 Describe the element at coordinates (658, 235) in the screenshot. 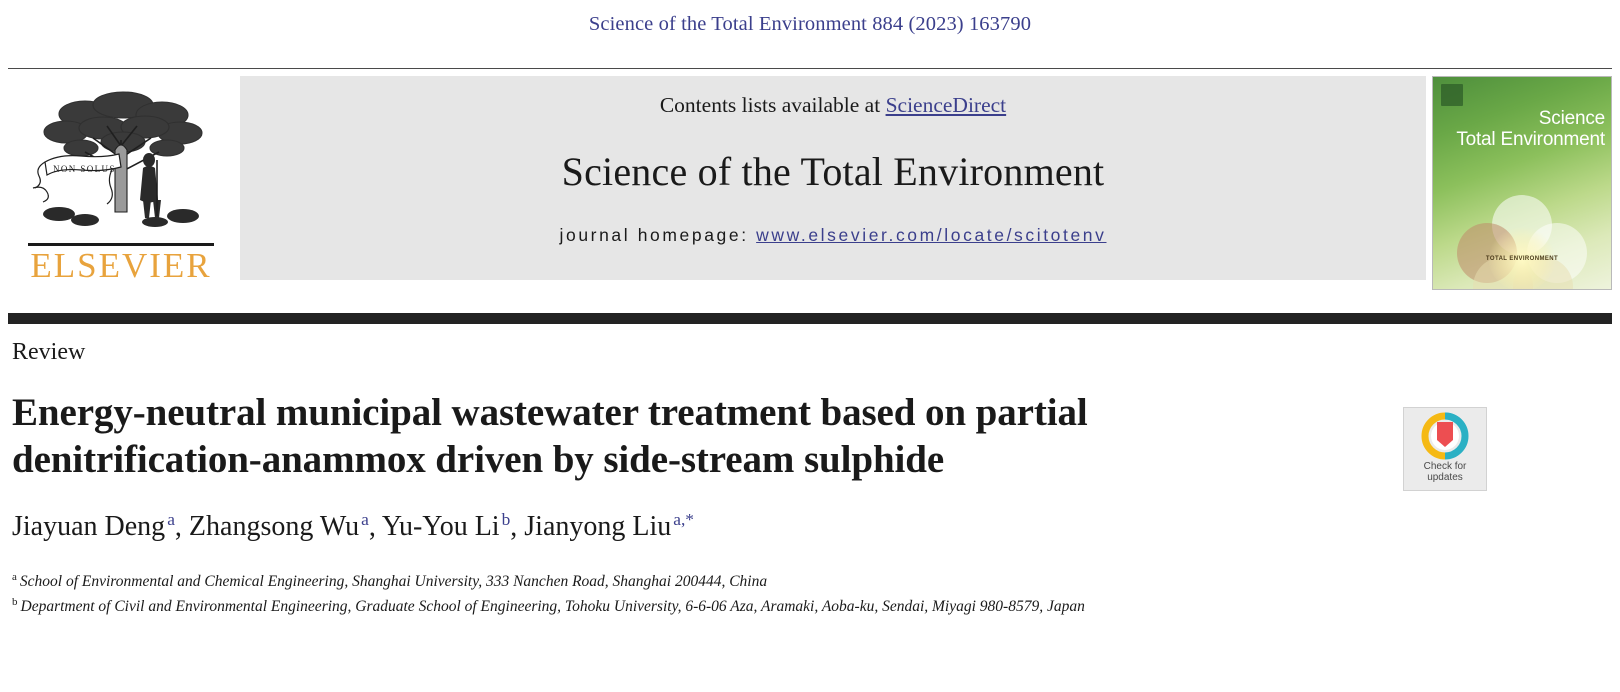

I see `journal-homepage-label: journal homepage:` at that location.